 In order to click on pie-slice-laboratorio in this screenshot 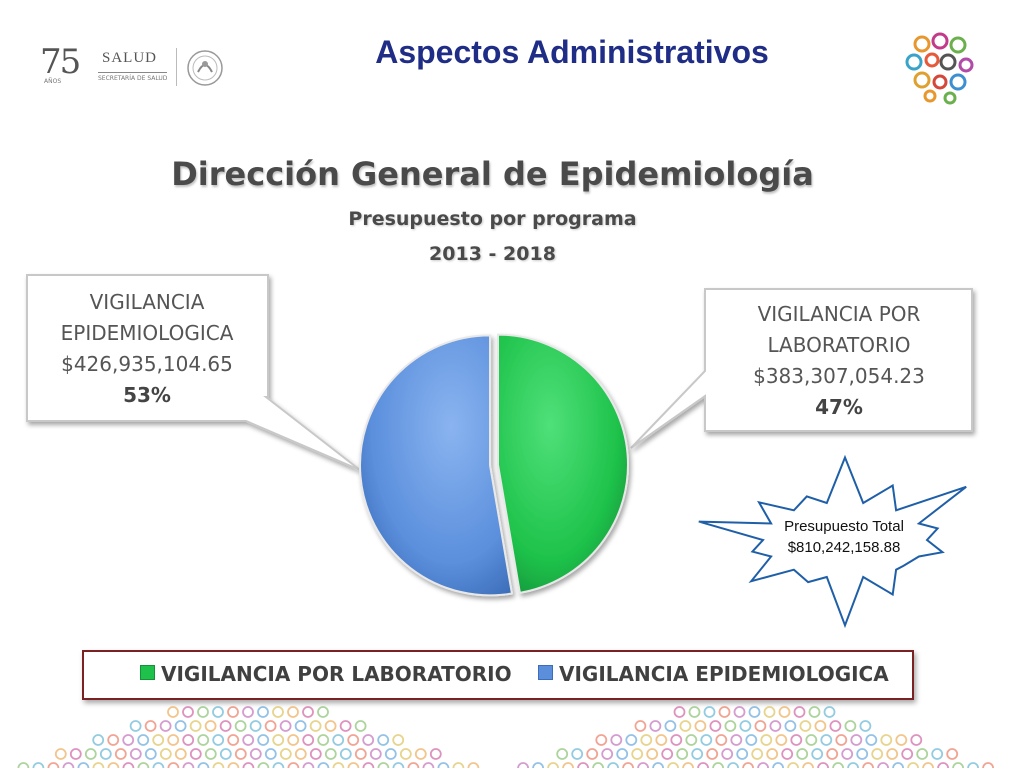, I will do `click(562, 463)`.